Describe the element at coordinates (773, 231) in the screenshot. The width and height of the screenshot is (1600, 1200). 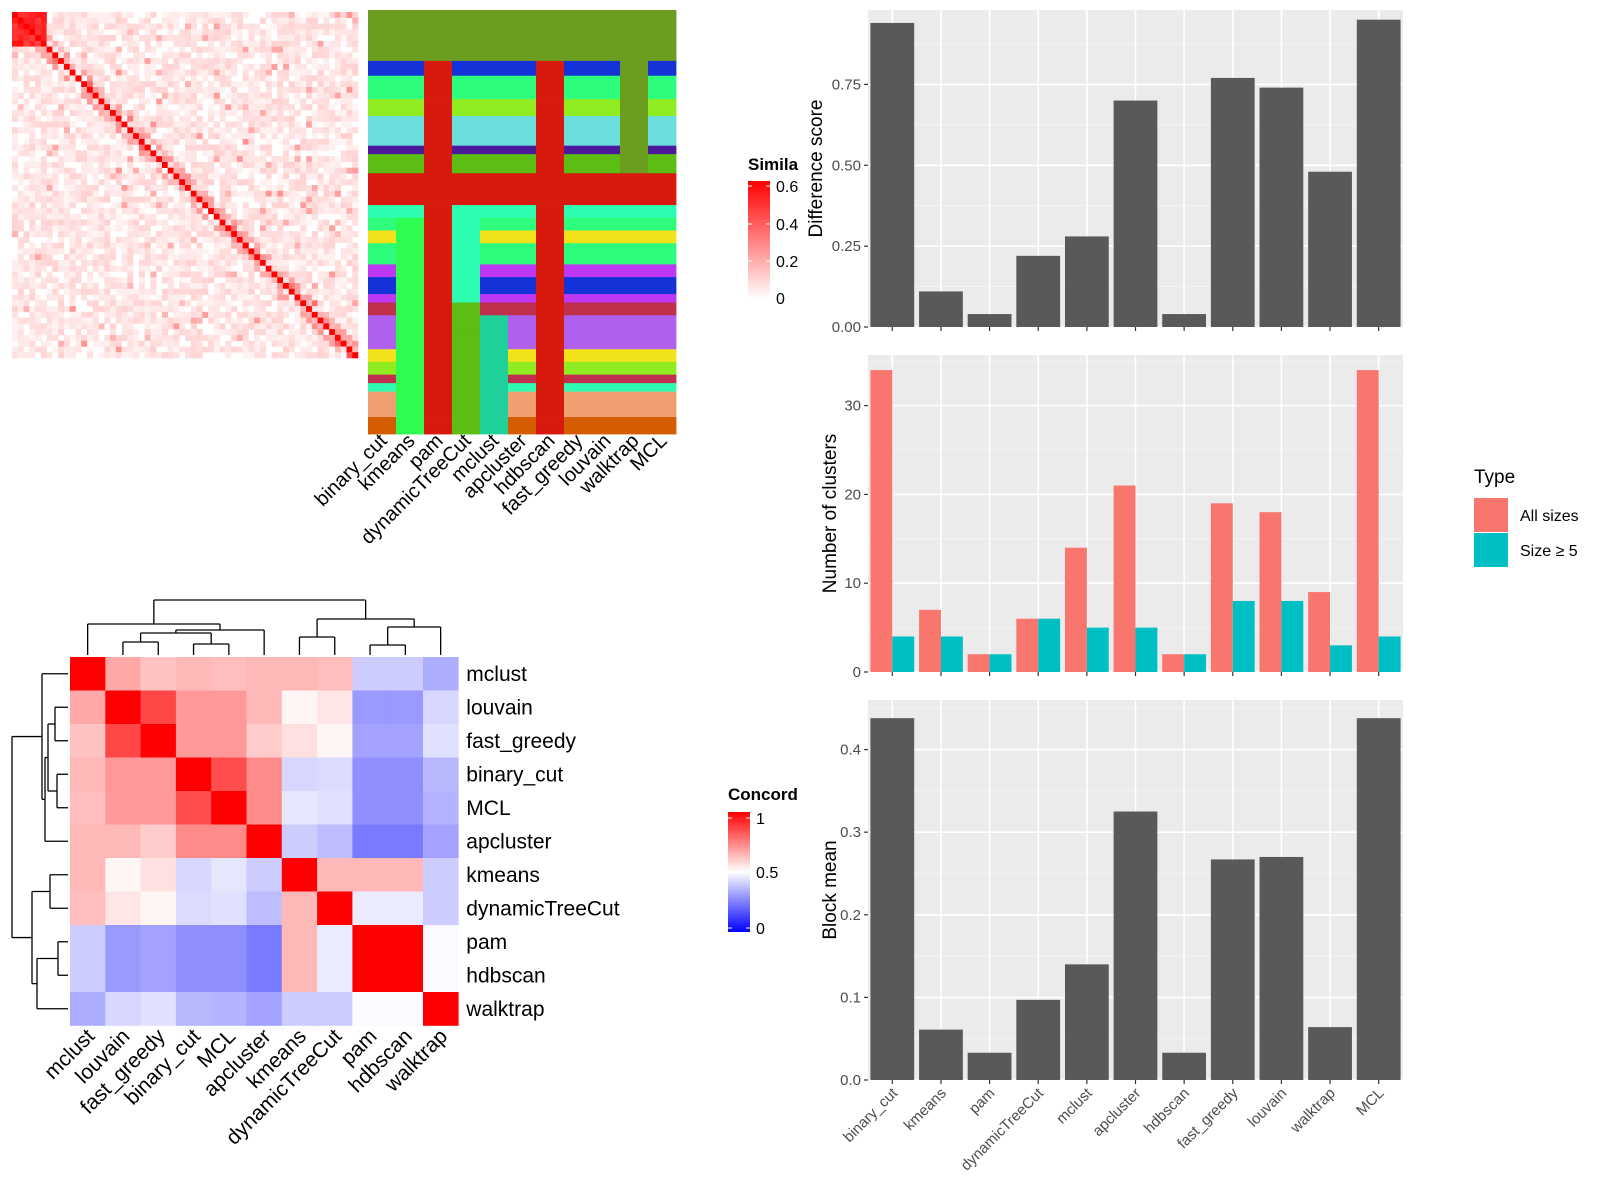
I see `similarity-legend: Simila 0.6 0.4 0.2 0` at that location.